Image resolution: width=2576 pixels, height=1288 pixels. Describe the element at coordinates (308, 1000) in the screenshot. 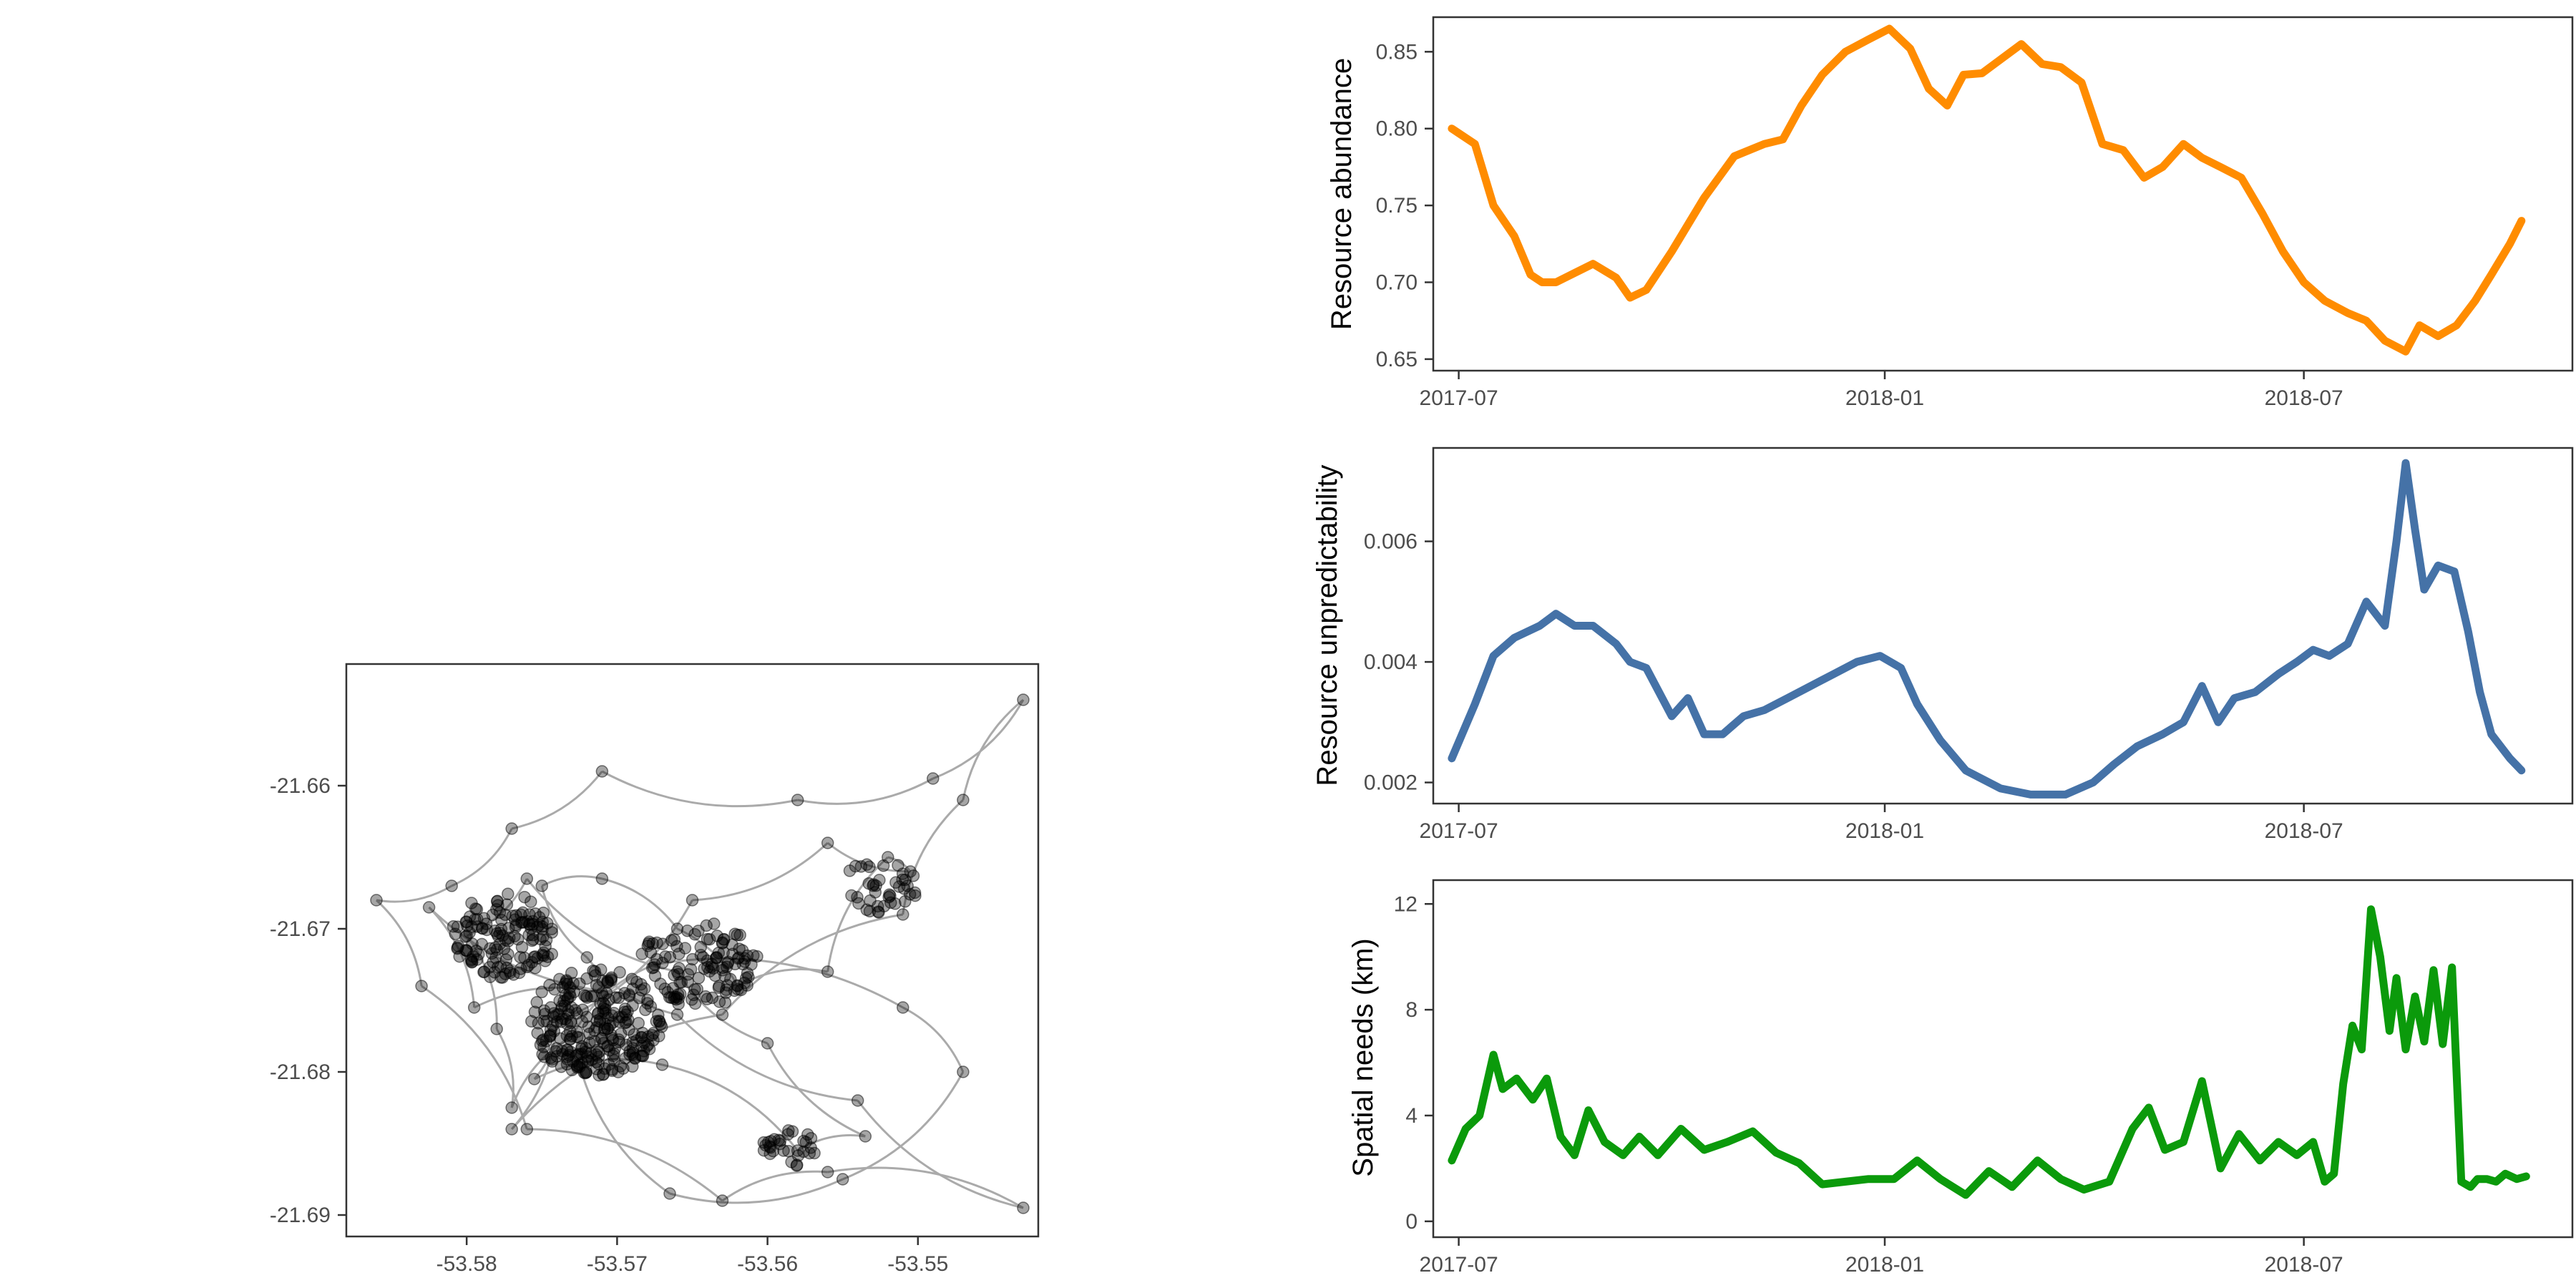

I see `map-y-axis: -21.66 -21.67 -21.68 -21.69` at that location.